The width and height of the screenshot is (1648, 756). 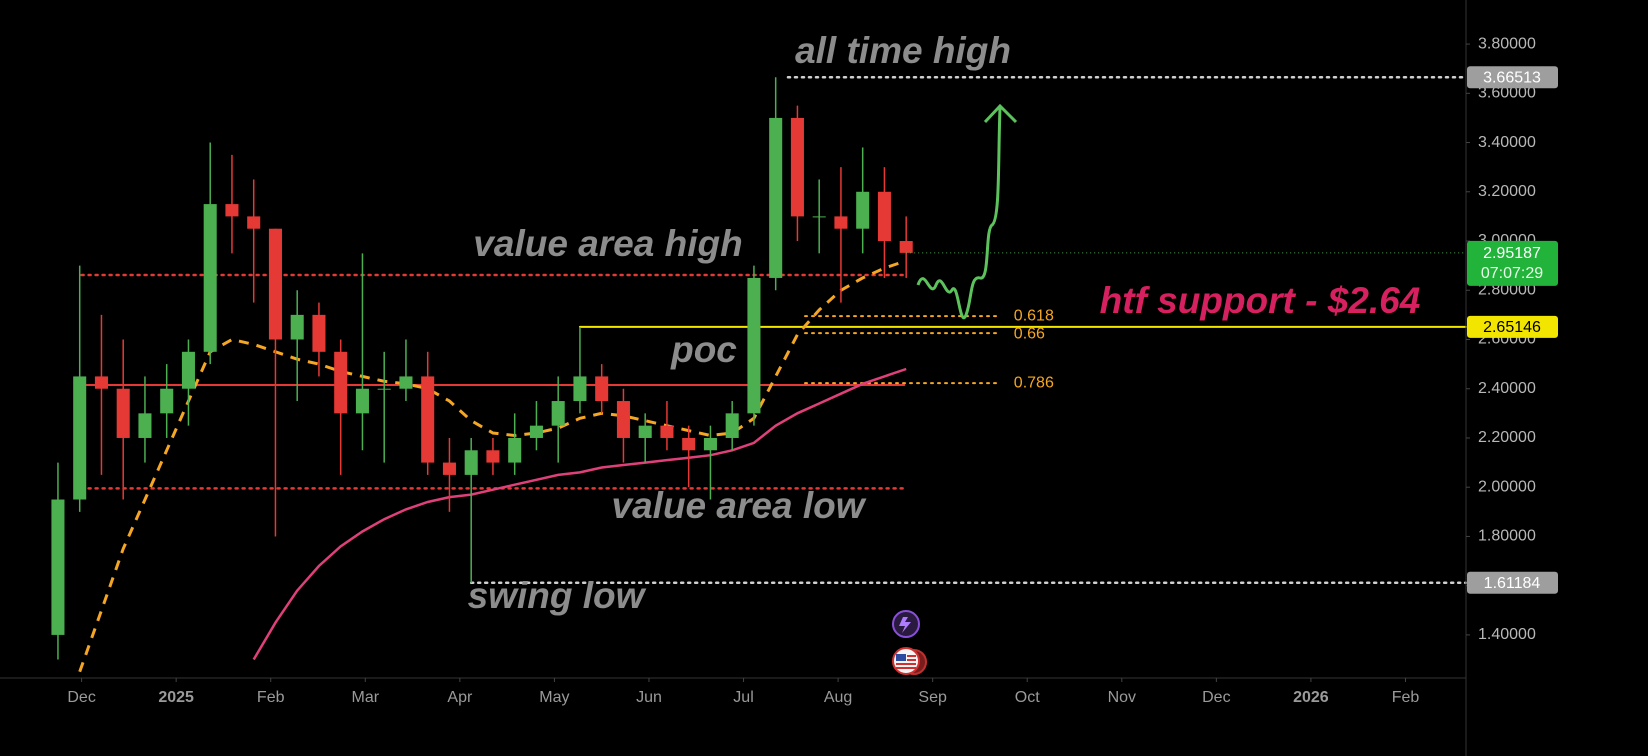 I want to click on y-tick-label: 3.20000, so click(x=1507, y=191).